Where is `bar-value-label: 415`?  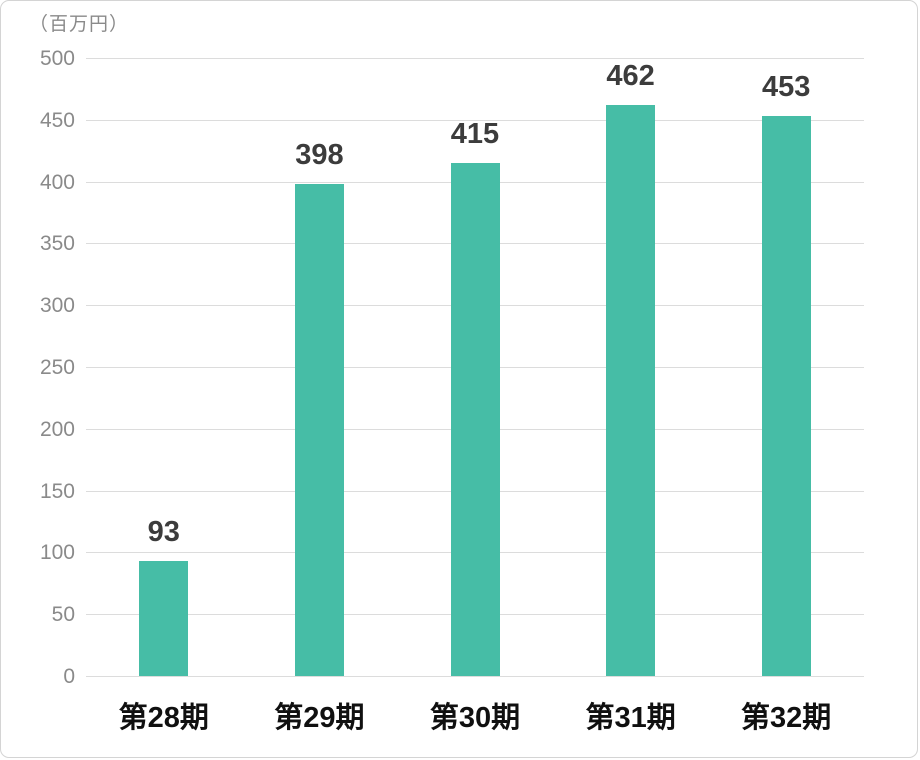
bar-value-label: 415 is located at coordinates (475, 134).